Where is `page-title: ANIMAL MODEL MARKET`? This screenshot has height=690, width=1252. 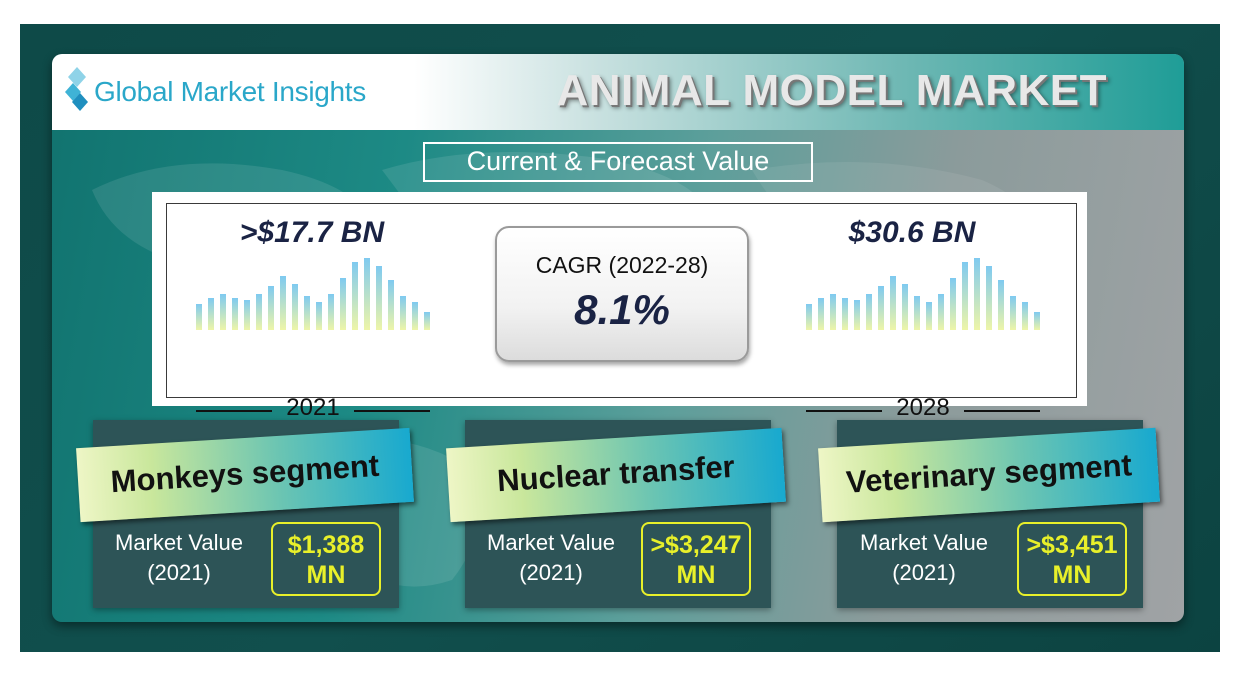 page-title: ANIMAL MODEL MARKET is located at coordinates (831, 90).